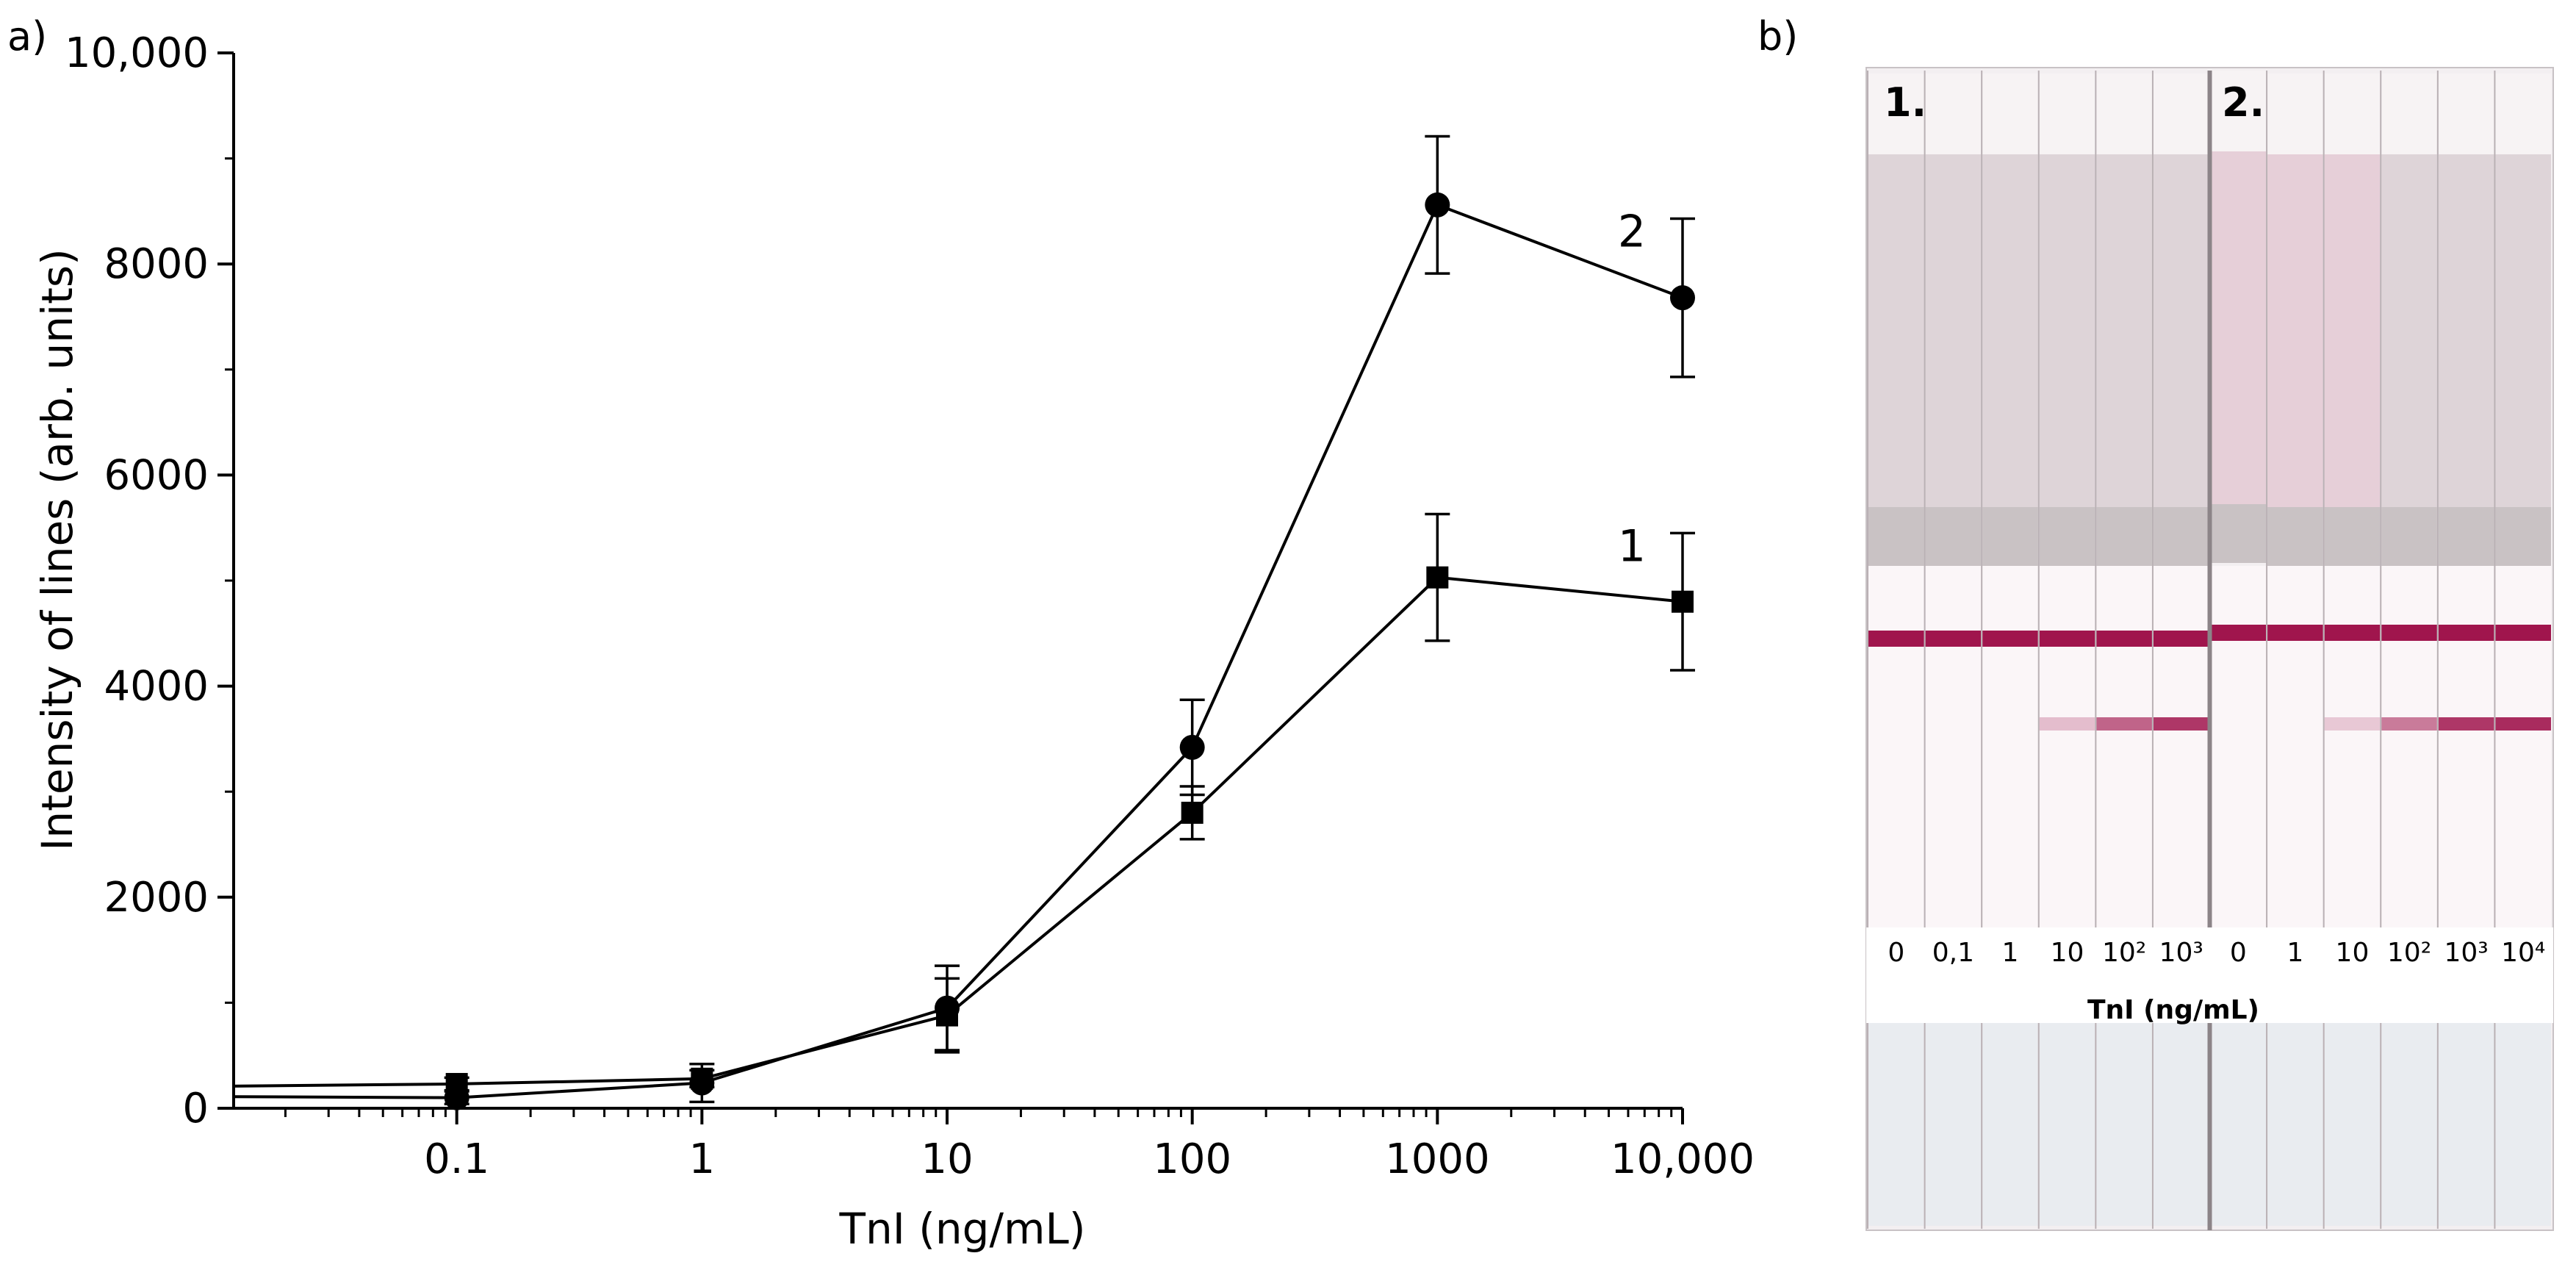 The width and height of the screenshot is (2576, 1267). Describe the element at coordinates (2353, 953) in the screenshot. I see `concentration-label: 10` at that location.